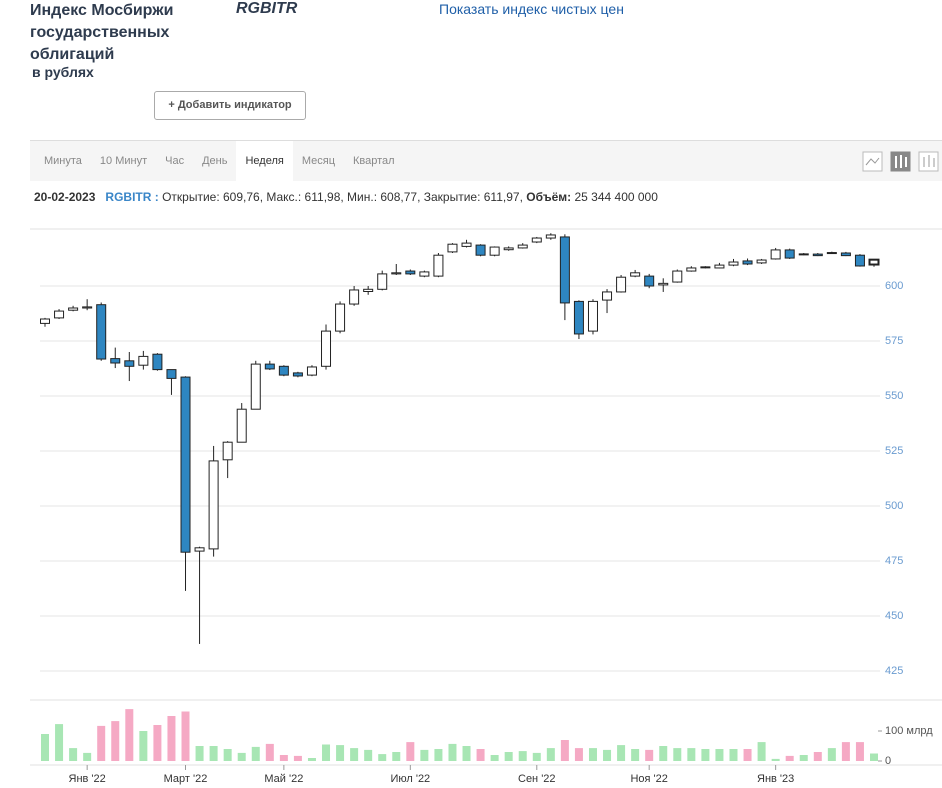 This screenshot has width=942, height=788. I want to click on period-tab: День, so click(215, 161).